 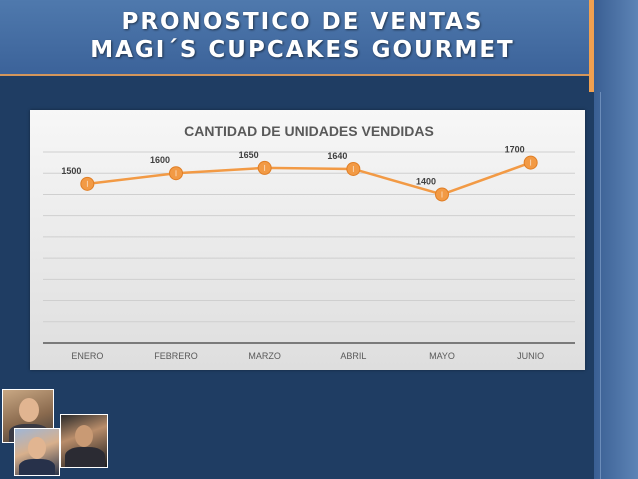 I want to click on photo-man-smiling, so click(x=37, y=452).